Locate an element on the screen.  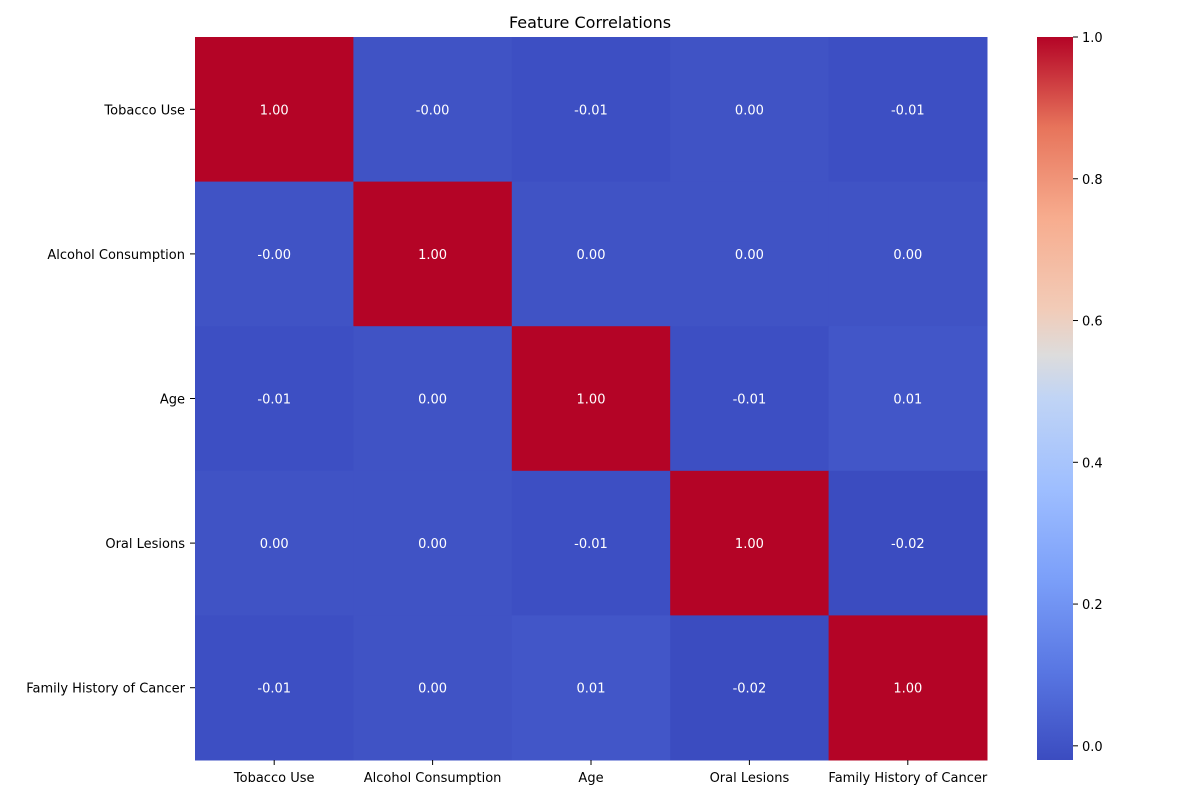
colorbar-tick-label: 0.2 is located at coordinates (1092, 605).